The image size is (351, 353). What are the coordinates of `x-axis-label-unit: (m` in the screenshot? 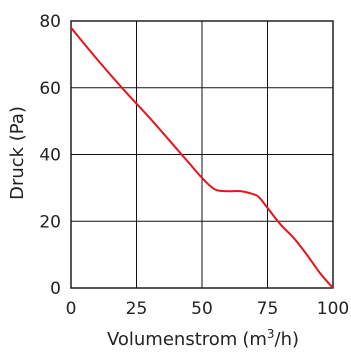 It's located at (254, 339).